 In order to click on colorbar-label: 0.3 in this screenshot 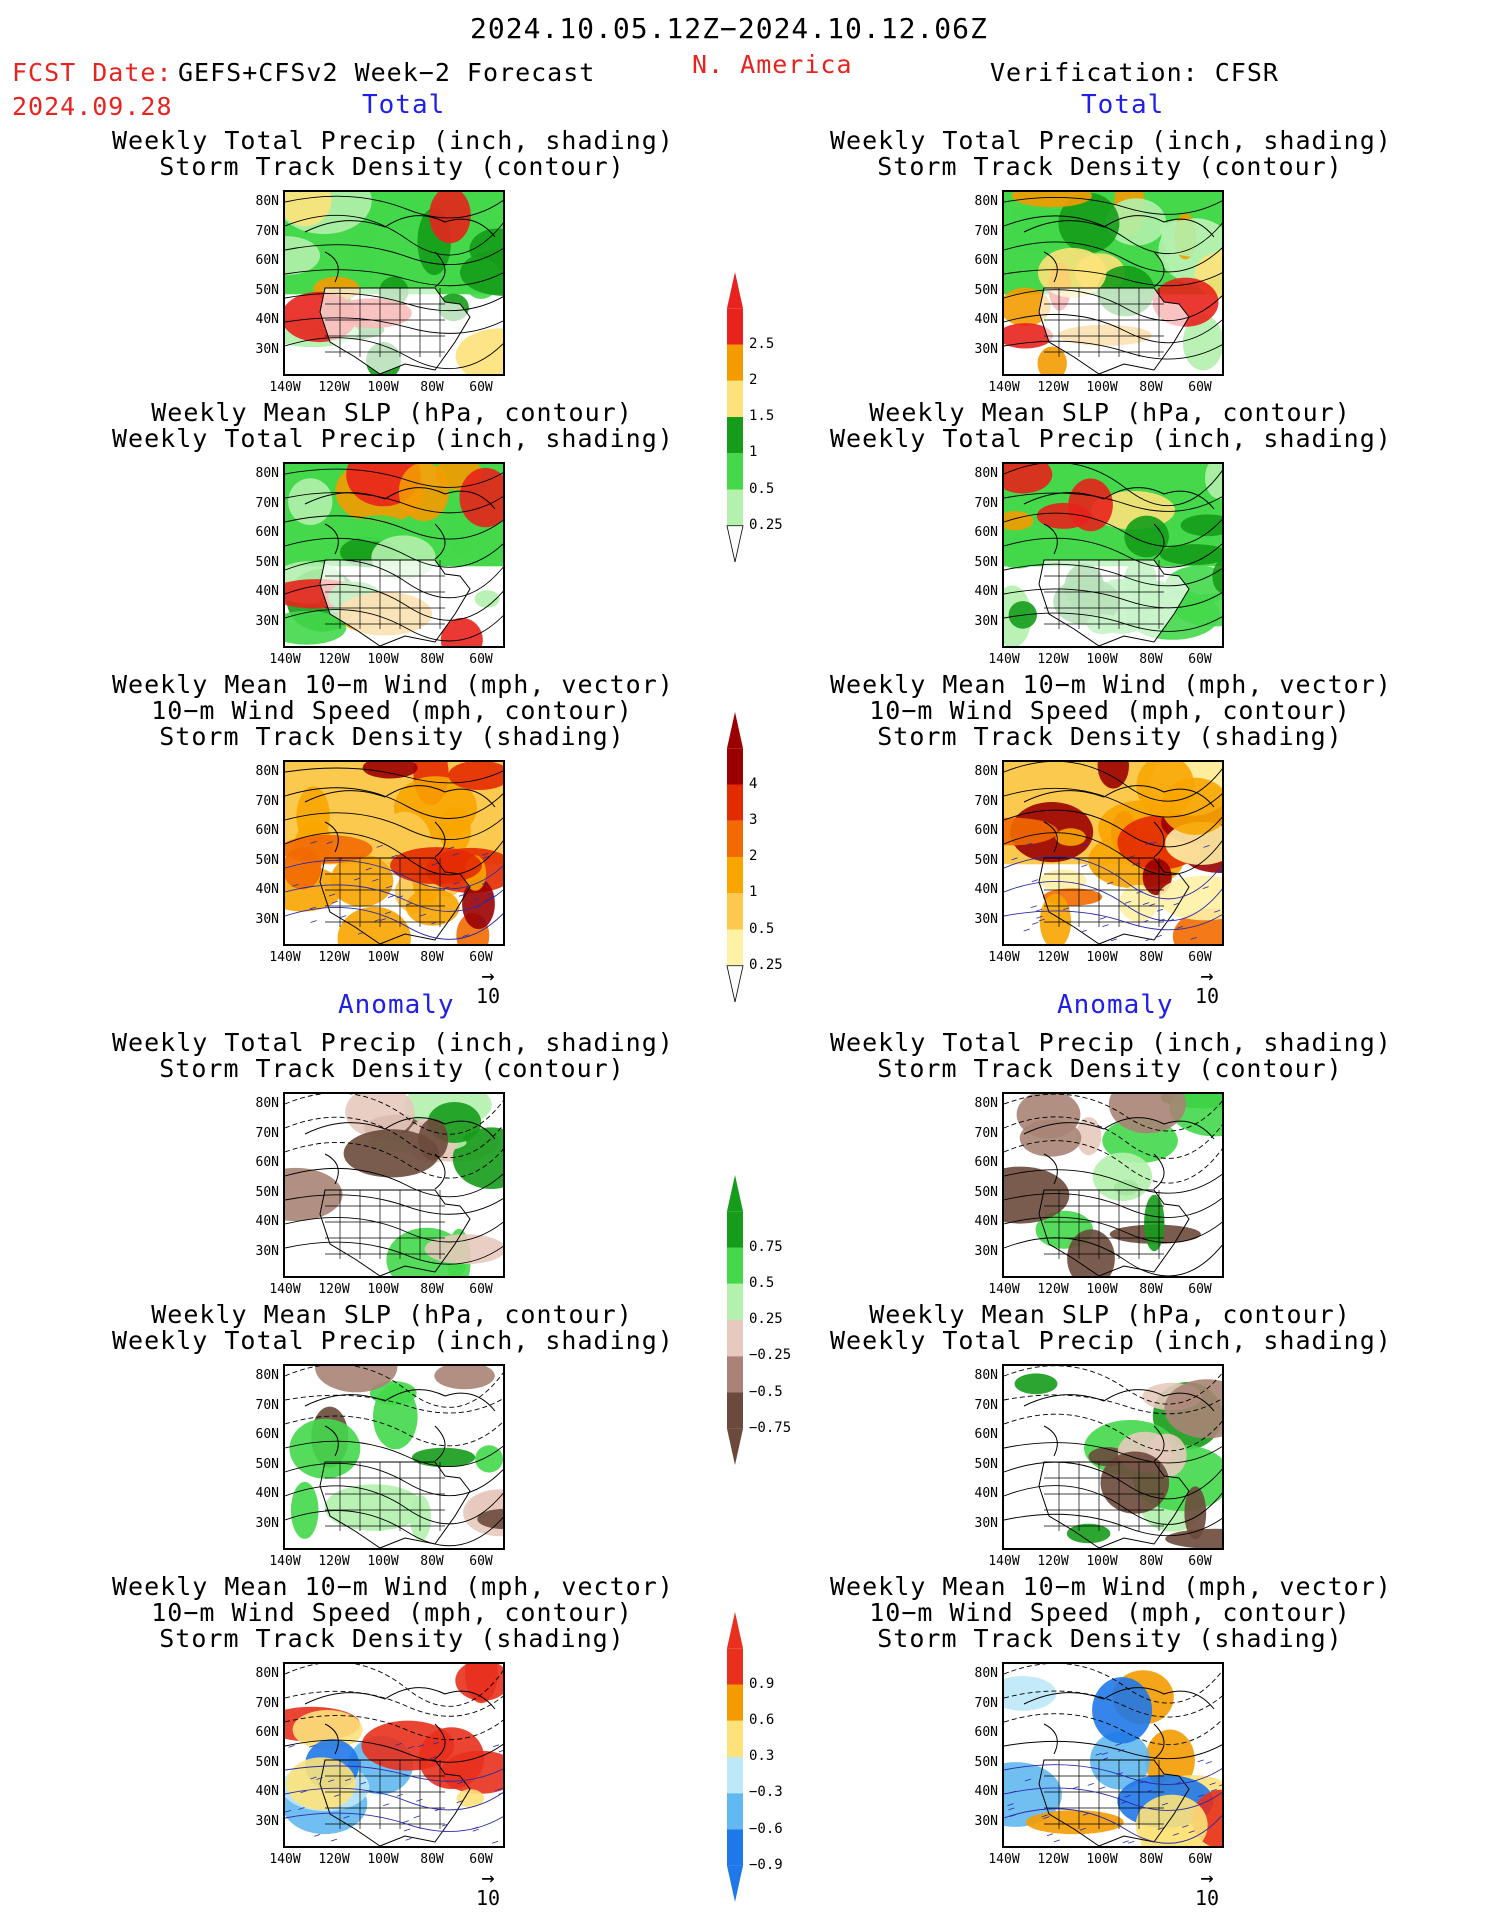, I will do `click(762, 1756)`.